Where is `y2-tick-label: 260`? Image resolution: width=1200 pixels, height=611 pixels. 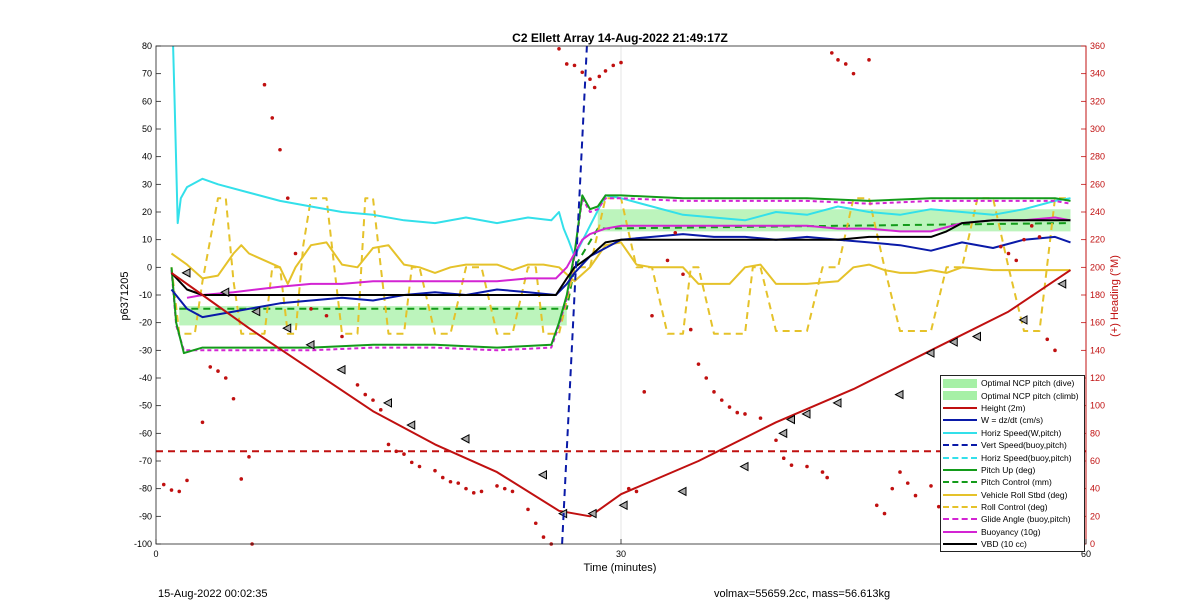 y2-tick-label: 260 is located at coordinates (1097, 184).